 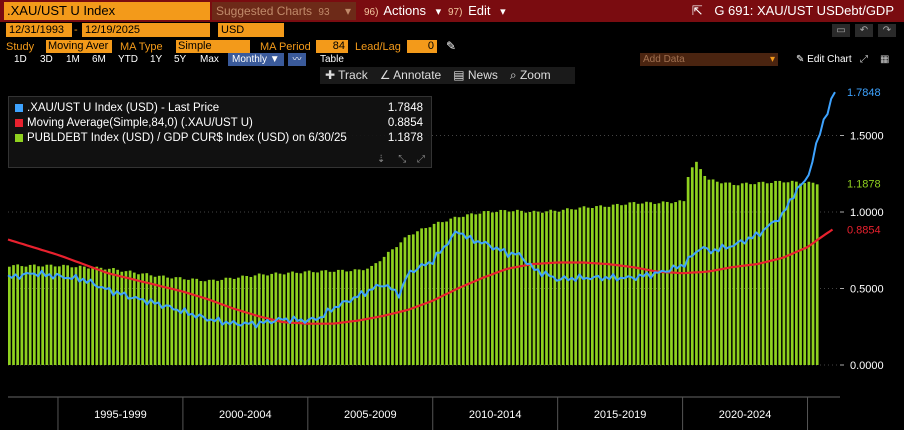 I want to click on start-date-field: 12/31/1993, so click(x=39, y=30).